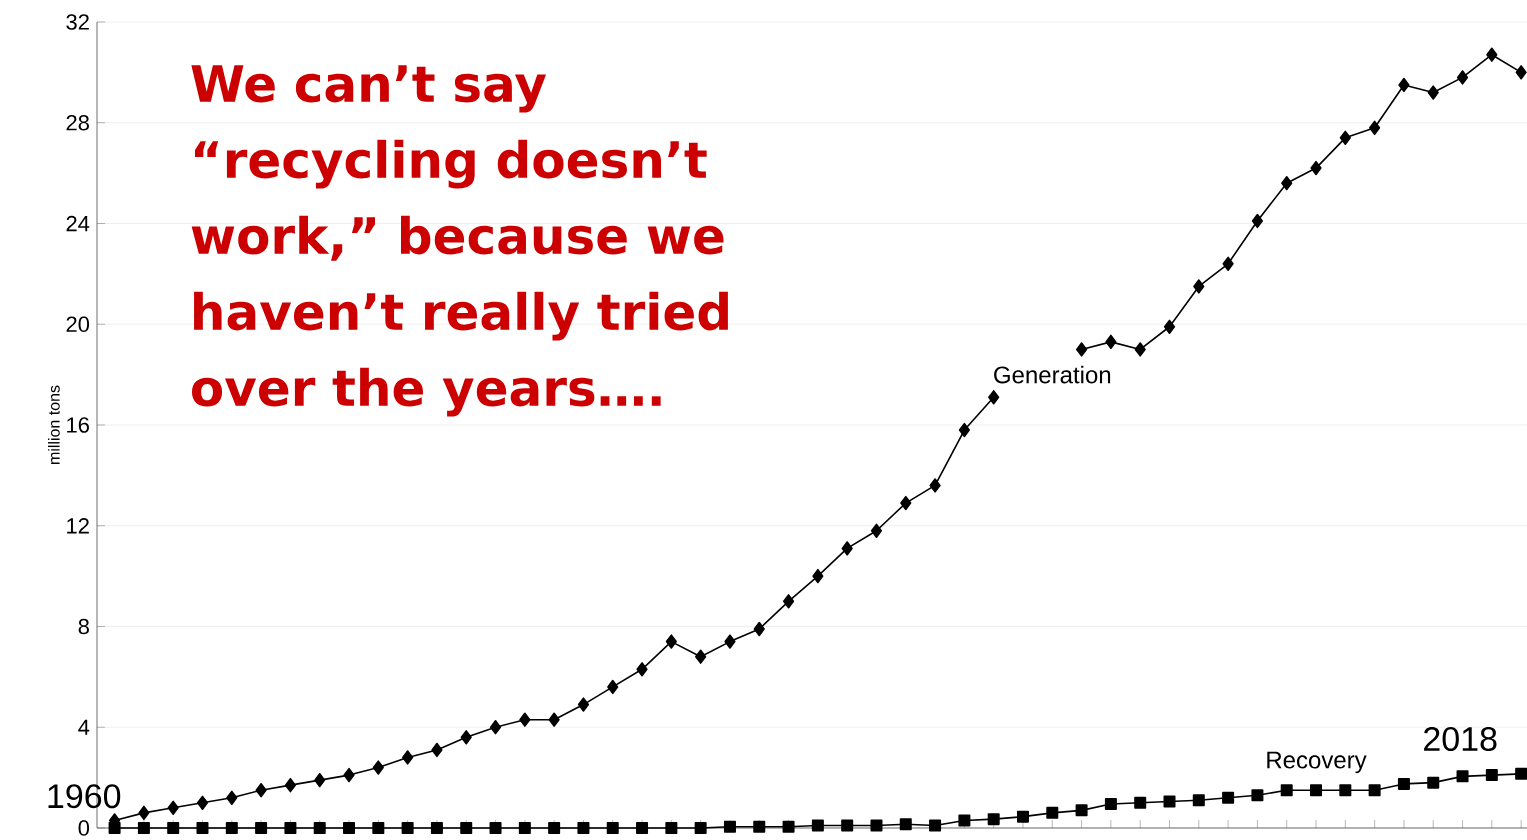 This screenshot has width=1527, height=840. Describe the element at coordinates (1460, 739) in the screenshot. I see `annotation: 2018` at that location.